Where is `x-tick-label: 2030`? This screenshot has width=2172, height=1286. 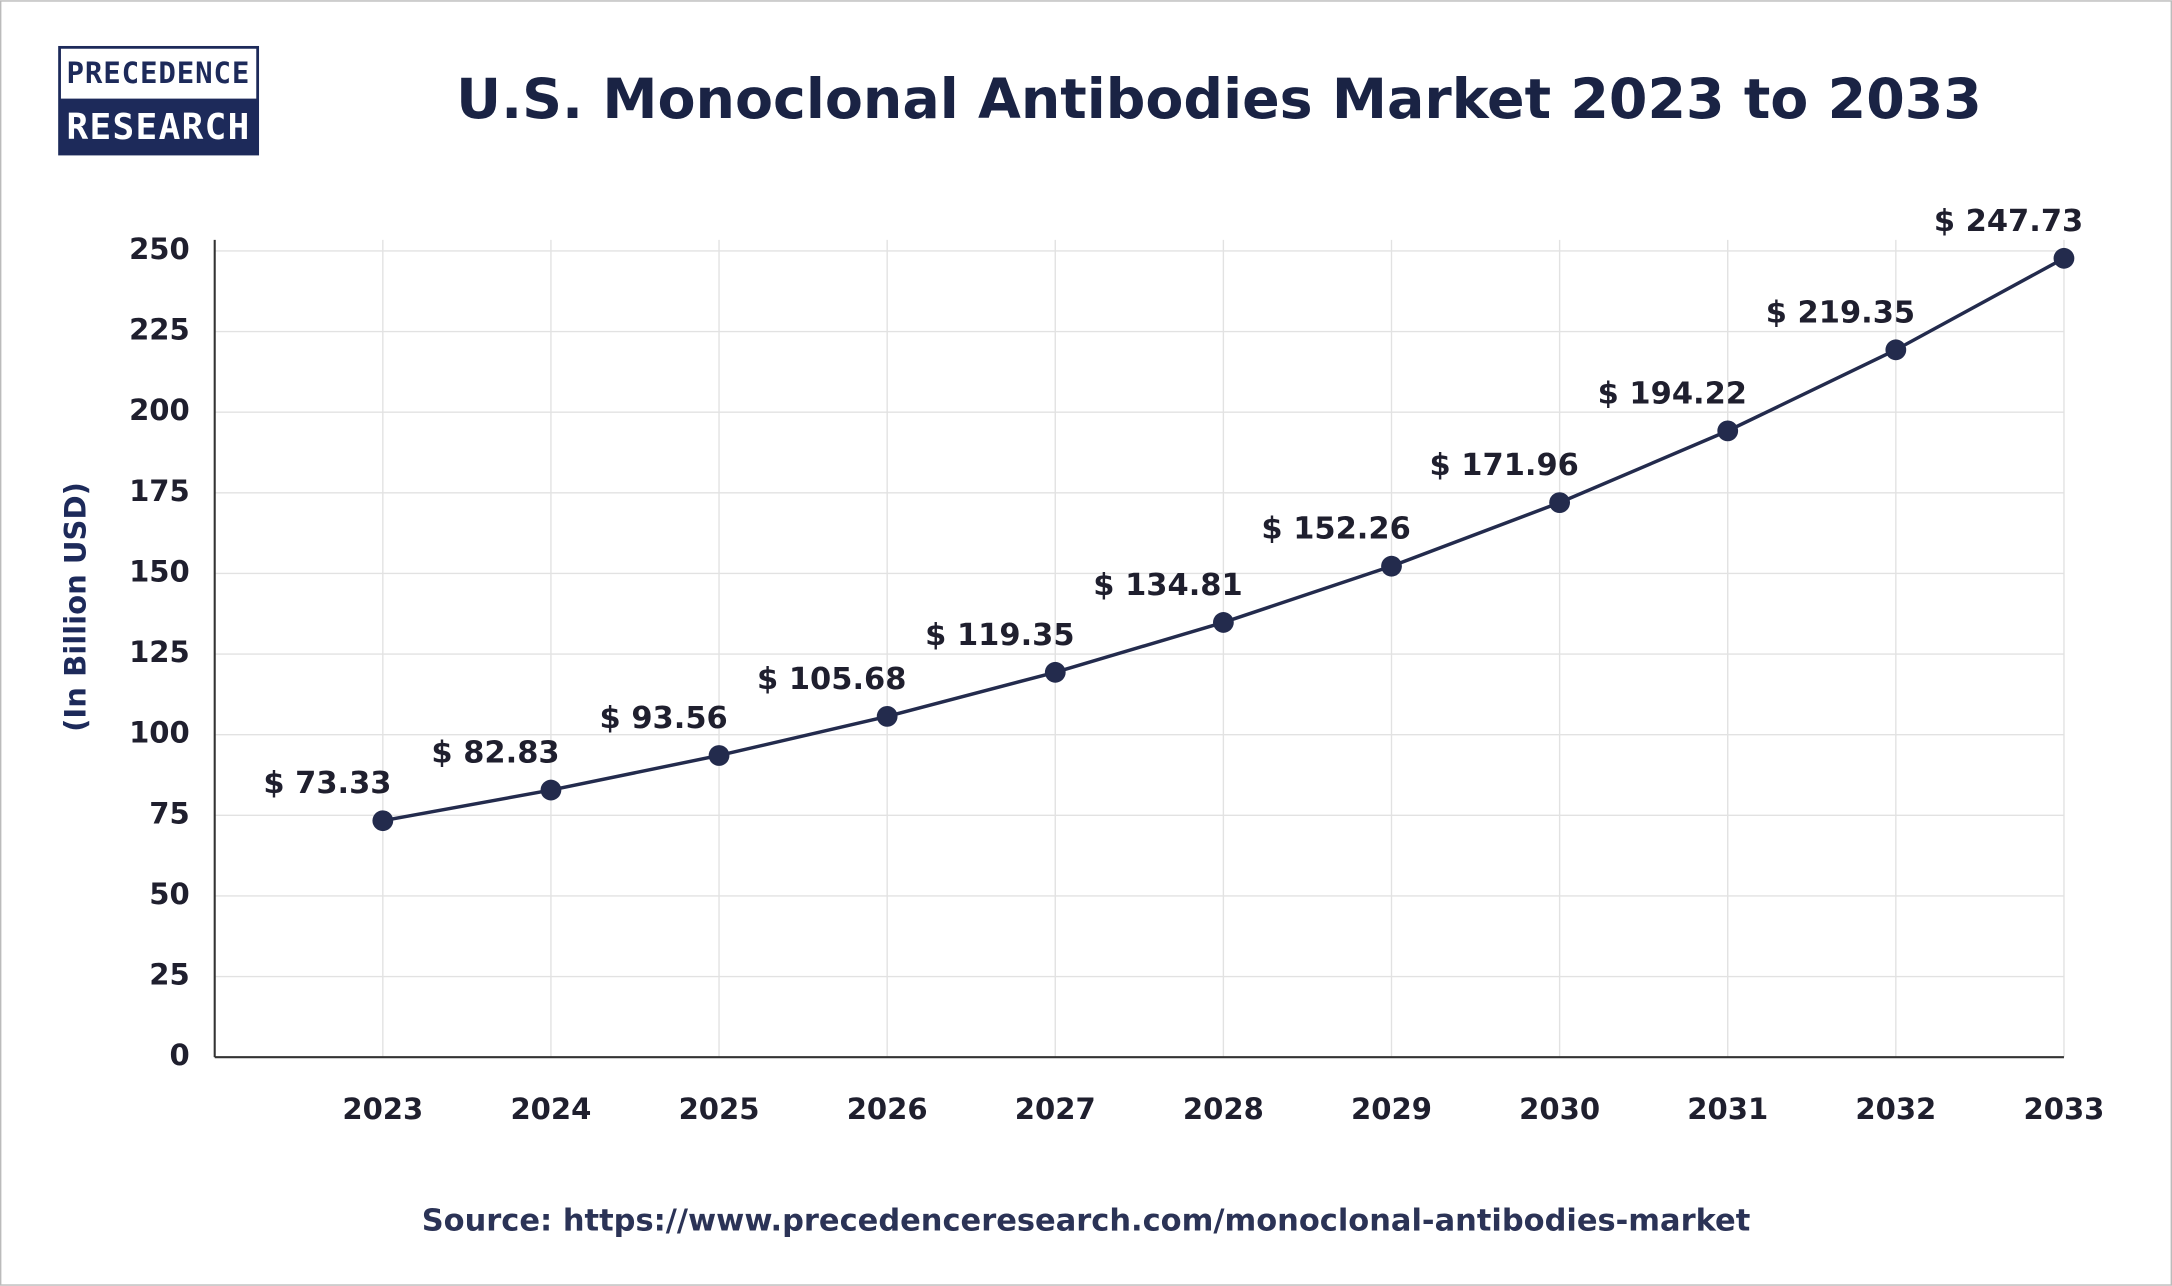 x-tick-label: 2030 is located at coordinates (1559, 1109).